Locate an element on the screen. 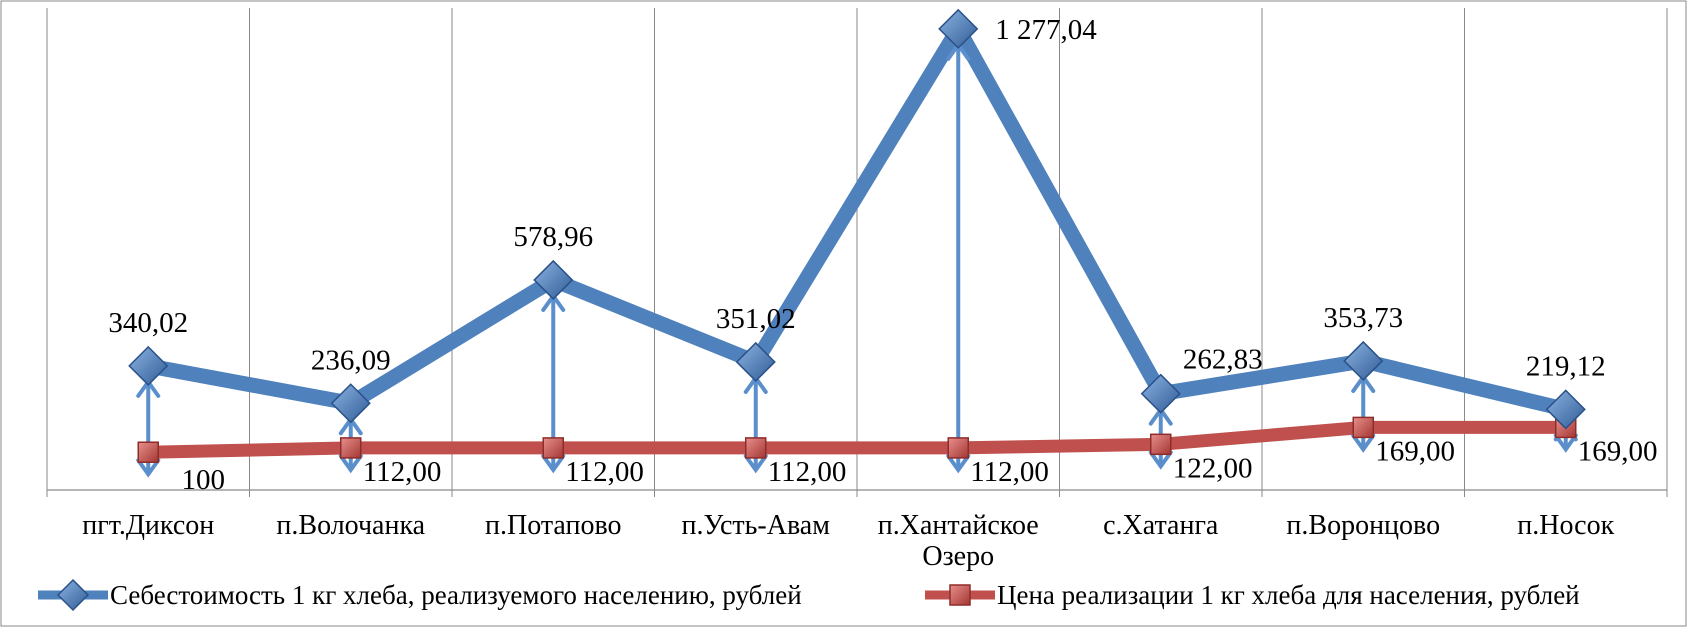 This screenshot has width=1687, height=632. category-label-line: с.Хатанга is located at coordinates (1161, 525).